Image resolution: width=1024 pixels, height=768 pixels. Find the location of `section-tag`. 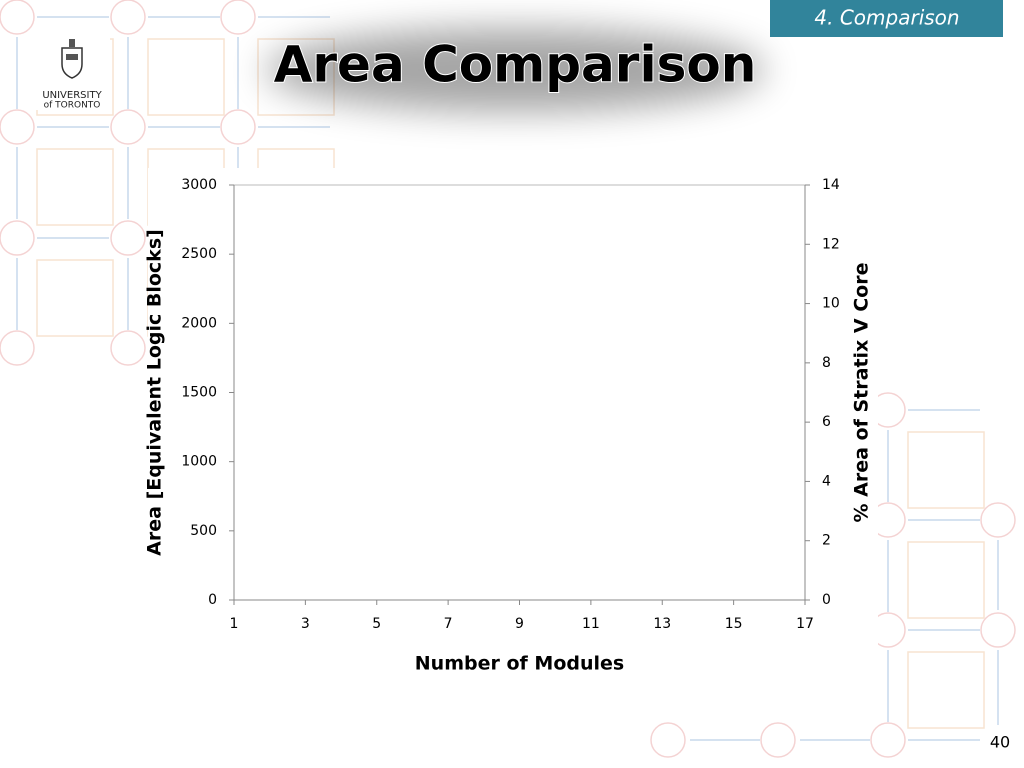

section-tag is located at coordinates (886, 18).